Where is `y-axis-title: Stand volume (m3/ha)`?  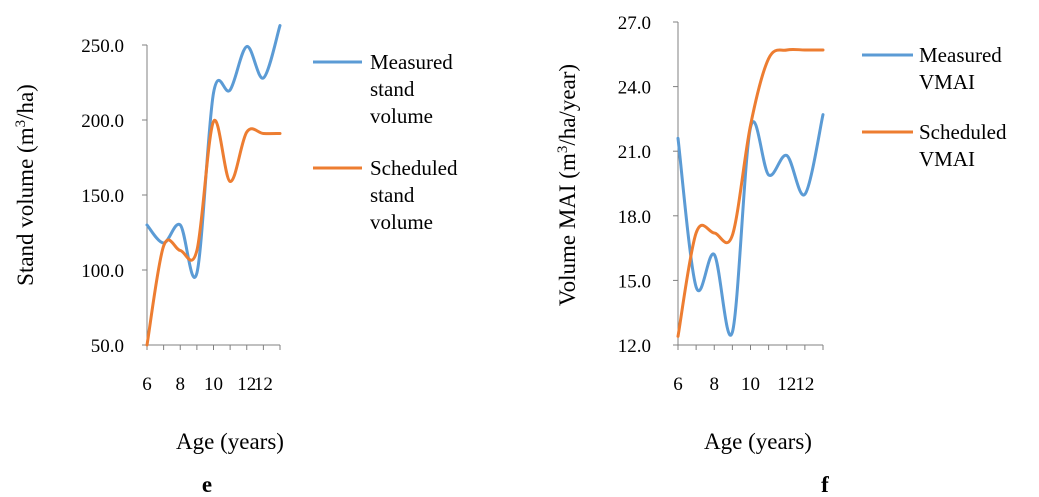
y-axis-title: Stand volume (m3/ha) is located at coordinates (25, 185).